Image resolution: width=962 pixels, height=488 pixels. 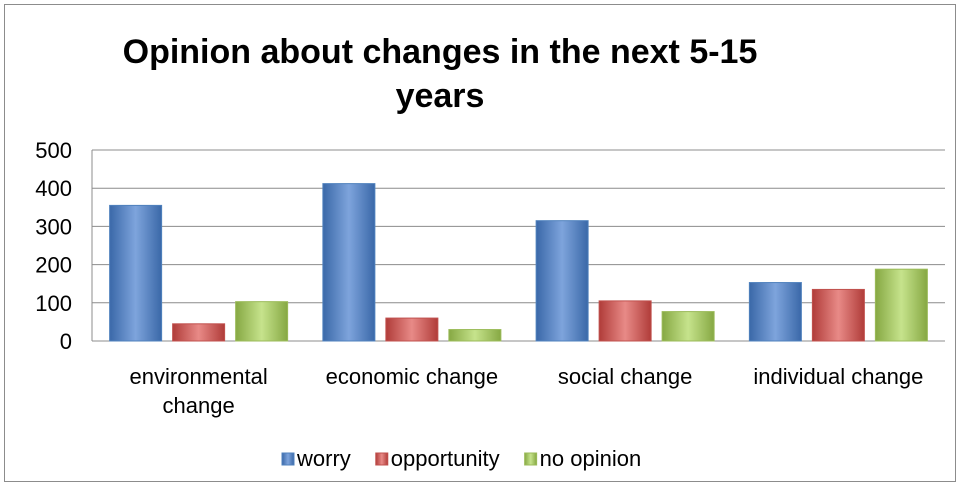 I want to click on x-tick-label: change, so click(x=199, y=405).